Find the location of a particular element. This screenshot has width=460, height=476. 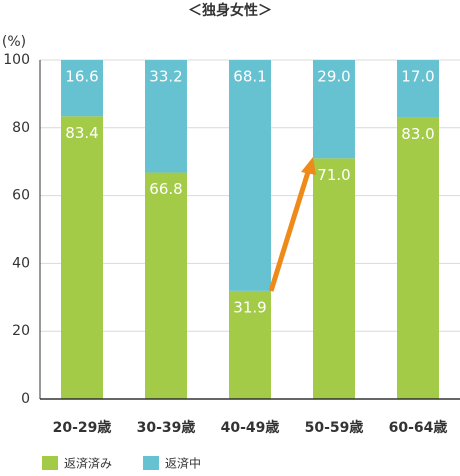

value-label: 29.0 is located at coordinates (333, 77).